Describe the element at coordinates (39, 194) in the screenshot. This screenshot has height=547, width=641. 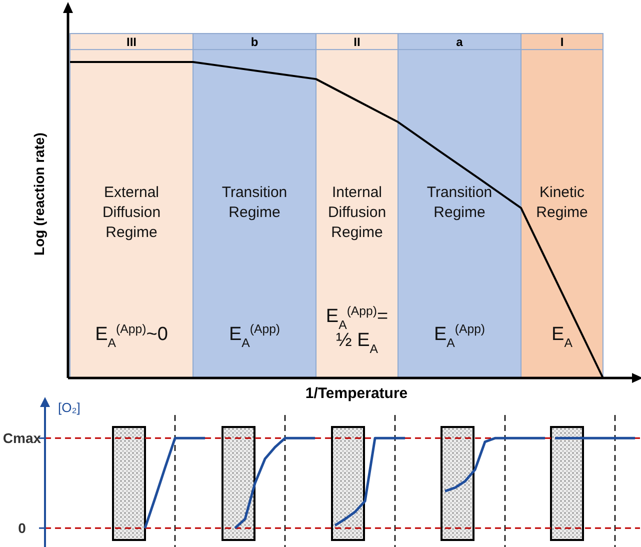
I see `y-axis-title: Log (reaction rate)` at that location.